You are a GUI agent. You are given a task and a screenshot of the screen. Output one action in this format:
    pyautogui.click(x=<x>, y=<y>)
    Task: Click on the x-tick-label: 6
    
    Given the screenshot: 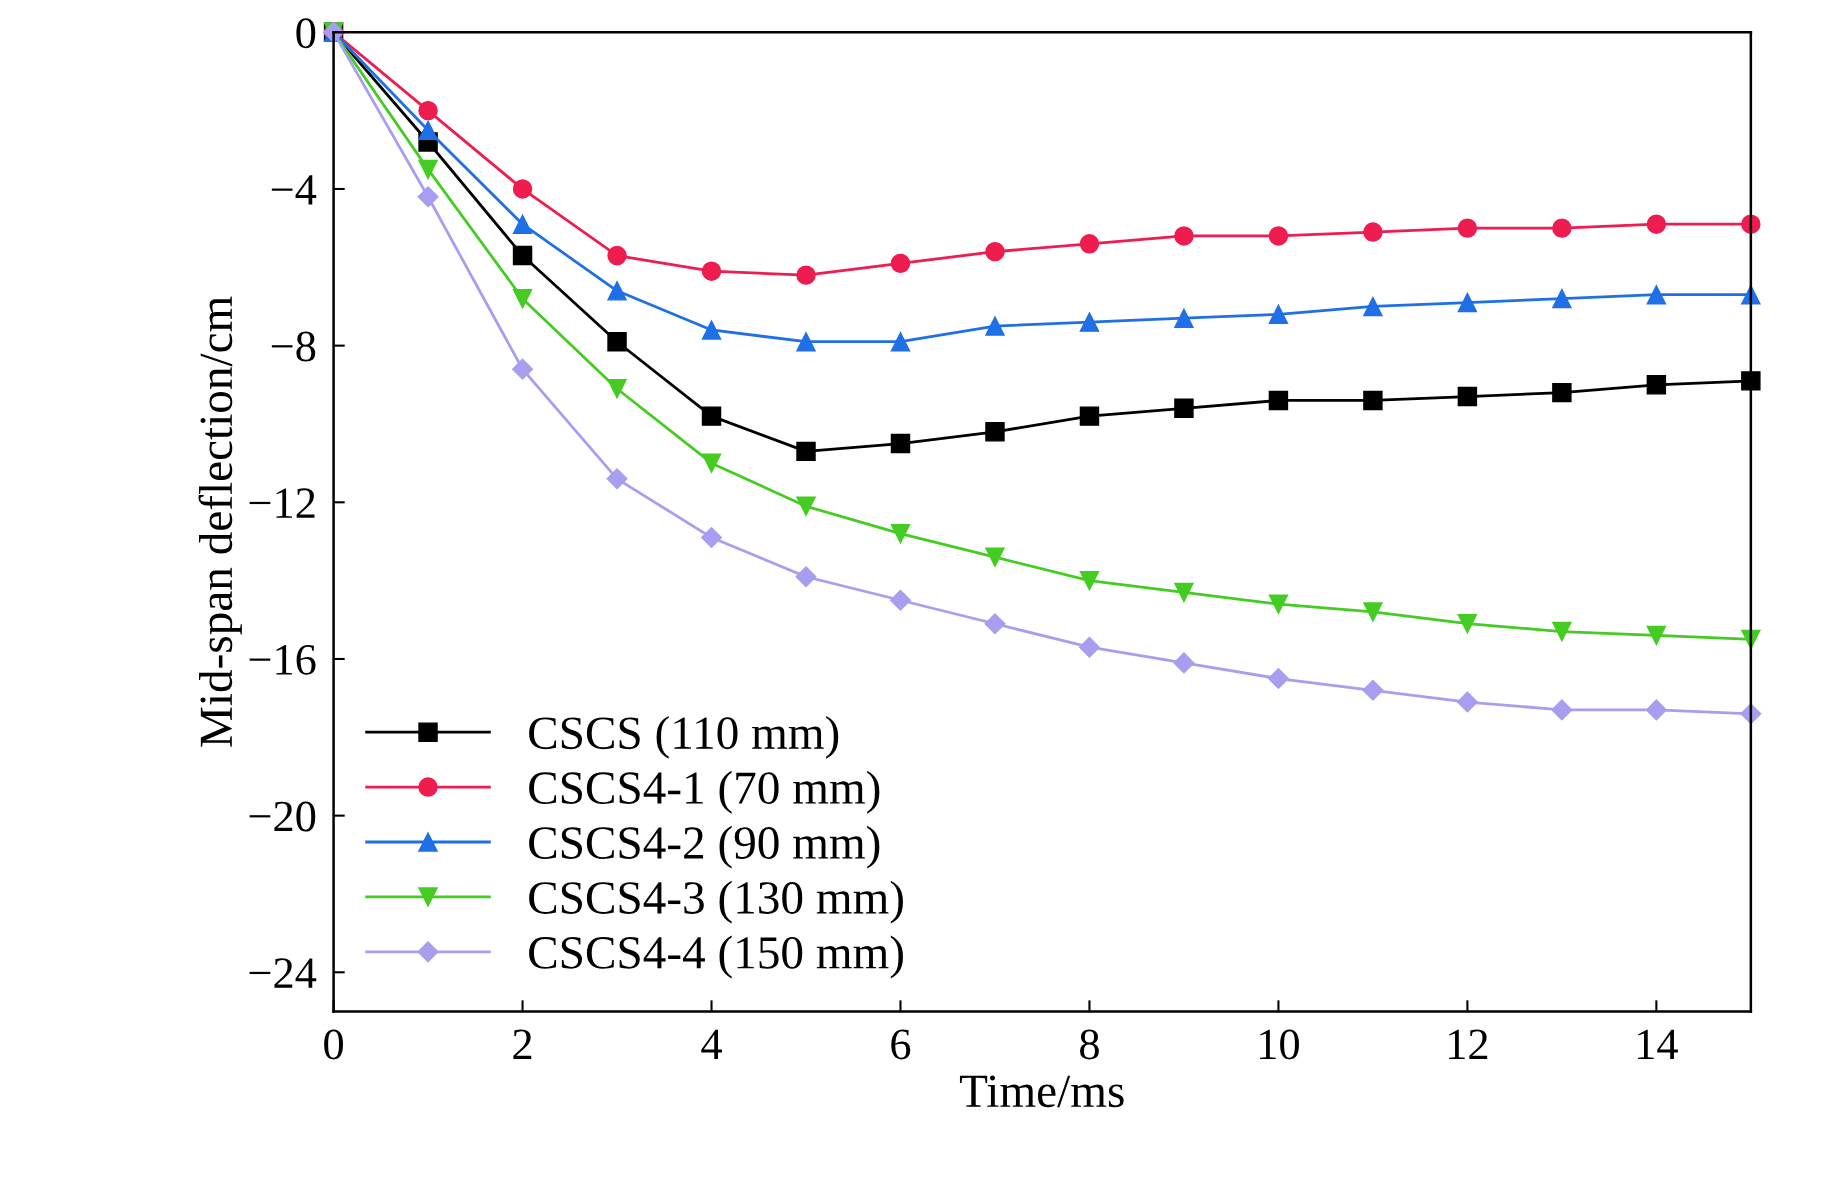 What is the action you would take?
    pyautogui.click(x=901, y=1044)
    